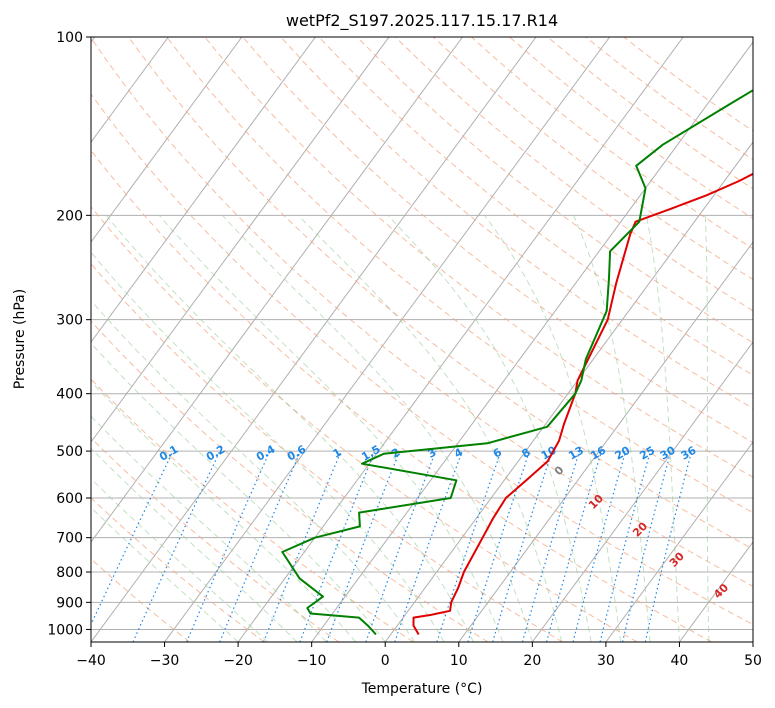 The height and width of the screenshot is (708, 775). What do you see at coordinates (238, 661) in the screenshot?
I see `x-tick-label: −20` at bounding box center [238, 661].